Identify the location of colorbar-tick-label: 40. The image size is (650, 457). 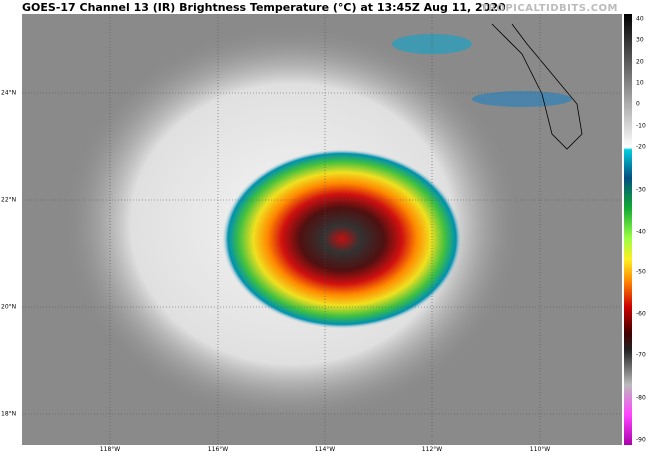
(640, 19).